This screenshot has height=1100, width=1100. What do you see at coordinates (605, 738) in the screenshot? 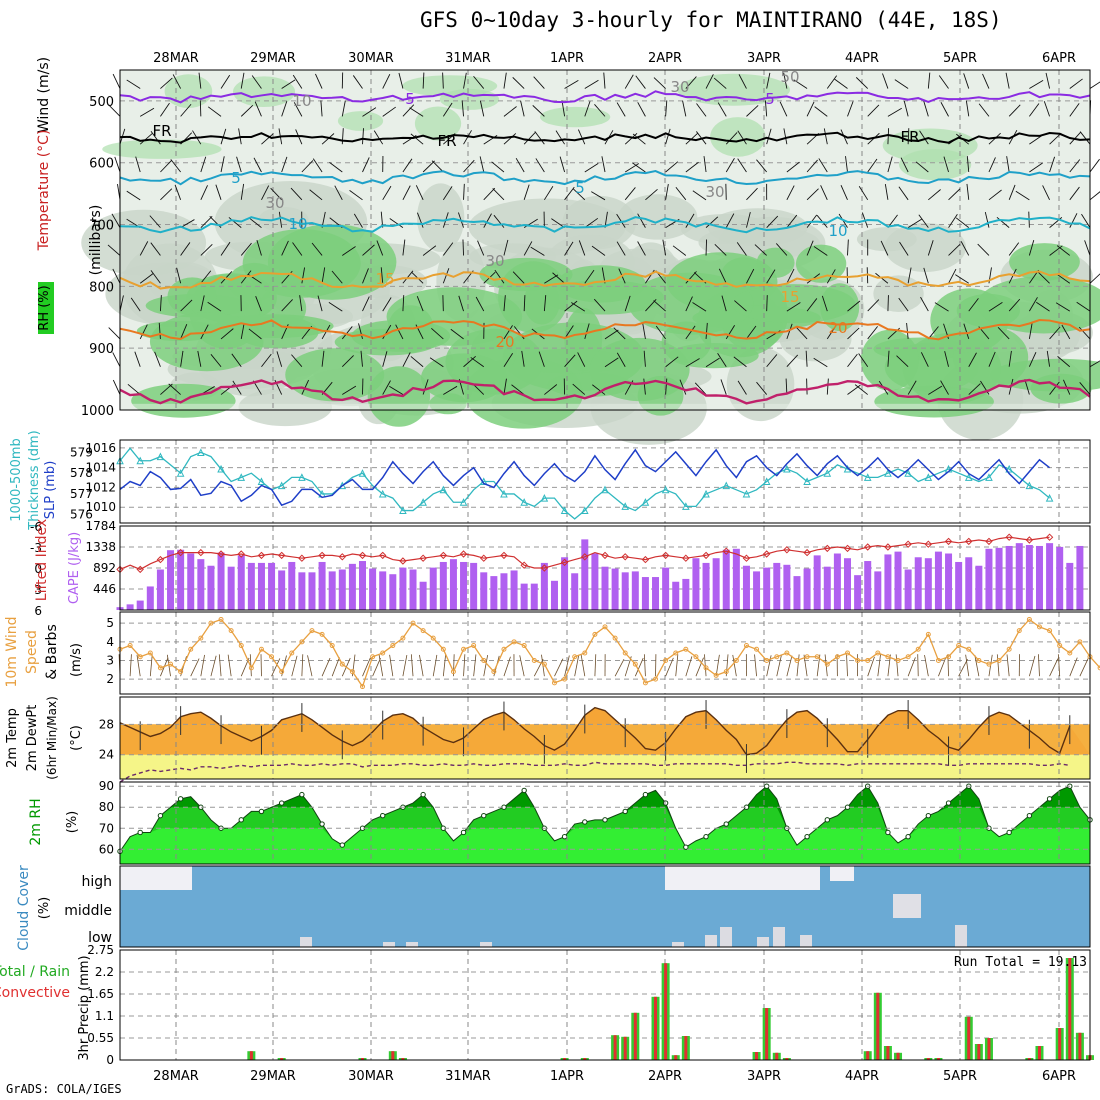
I see `temp-frame` at bounding box center [605, 738].